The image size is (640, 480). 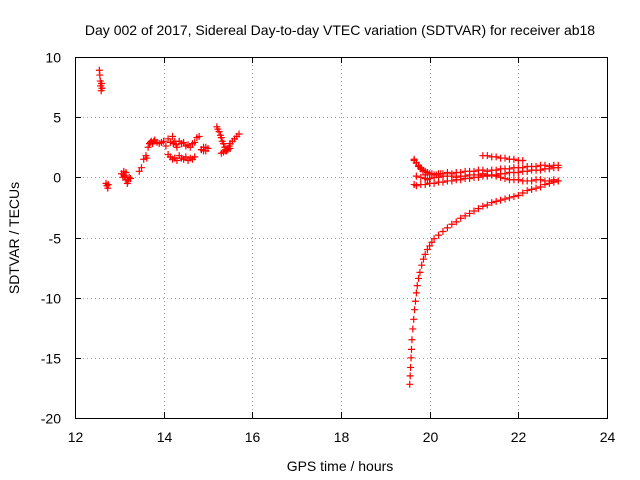 What do you see at coordinates (53, 58) in the screenshot?
I see `y-tick-label: 10` at bounding box center [53, 58].